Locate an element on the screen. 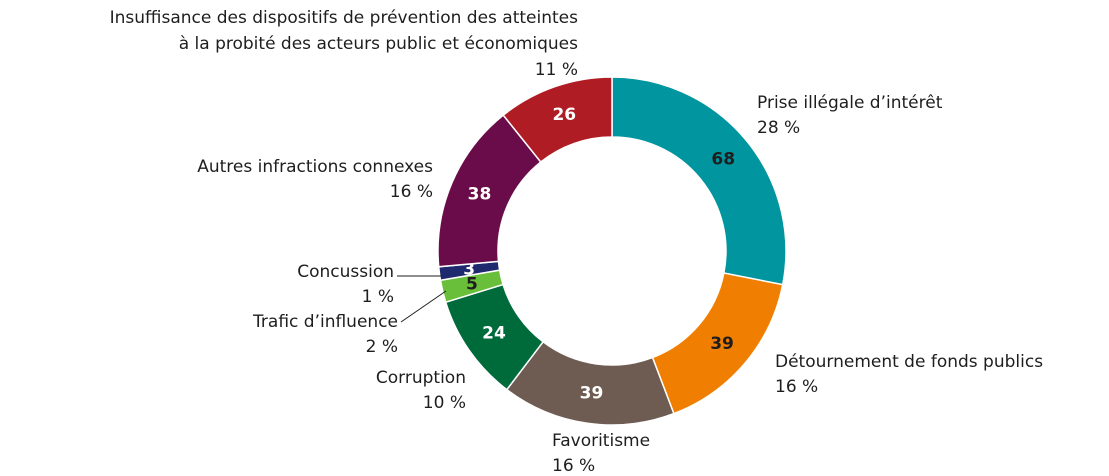 The image size is (1109, 476). value-label: 5 is located at coordinates (472, 284).